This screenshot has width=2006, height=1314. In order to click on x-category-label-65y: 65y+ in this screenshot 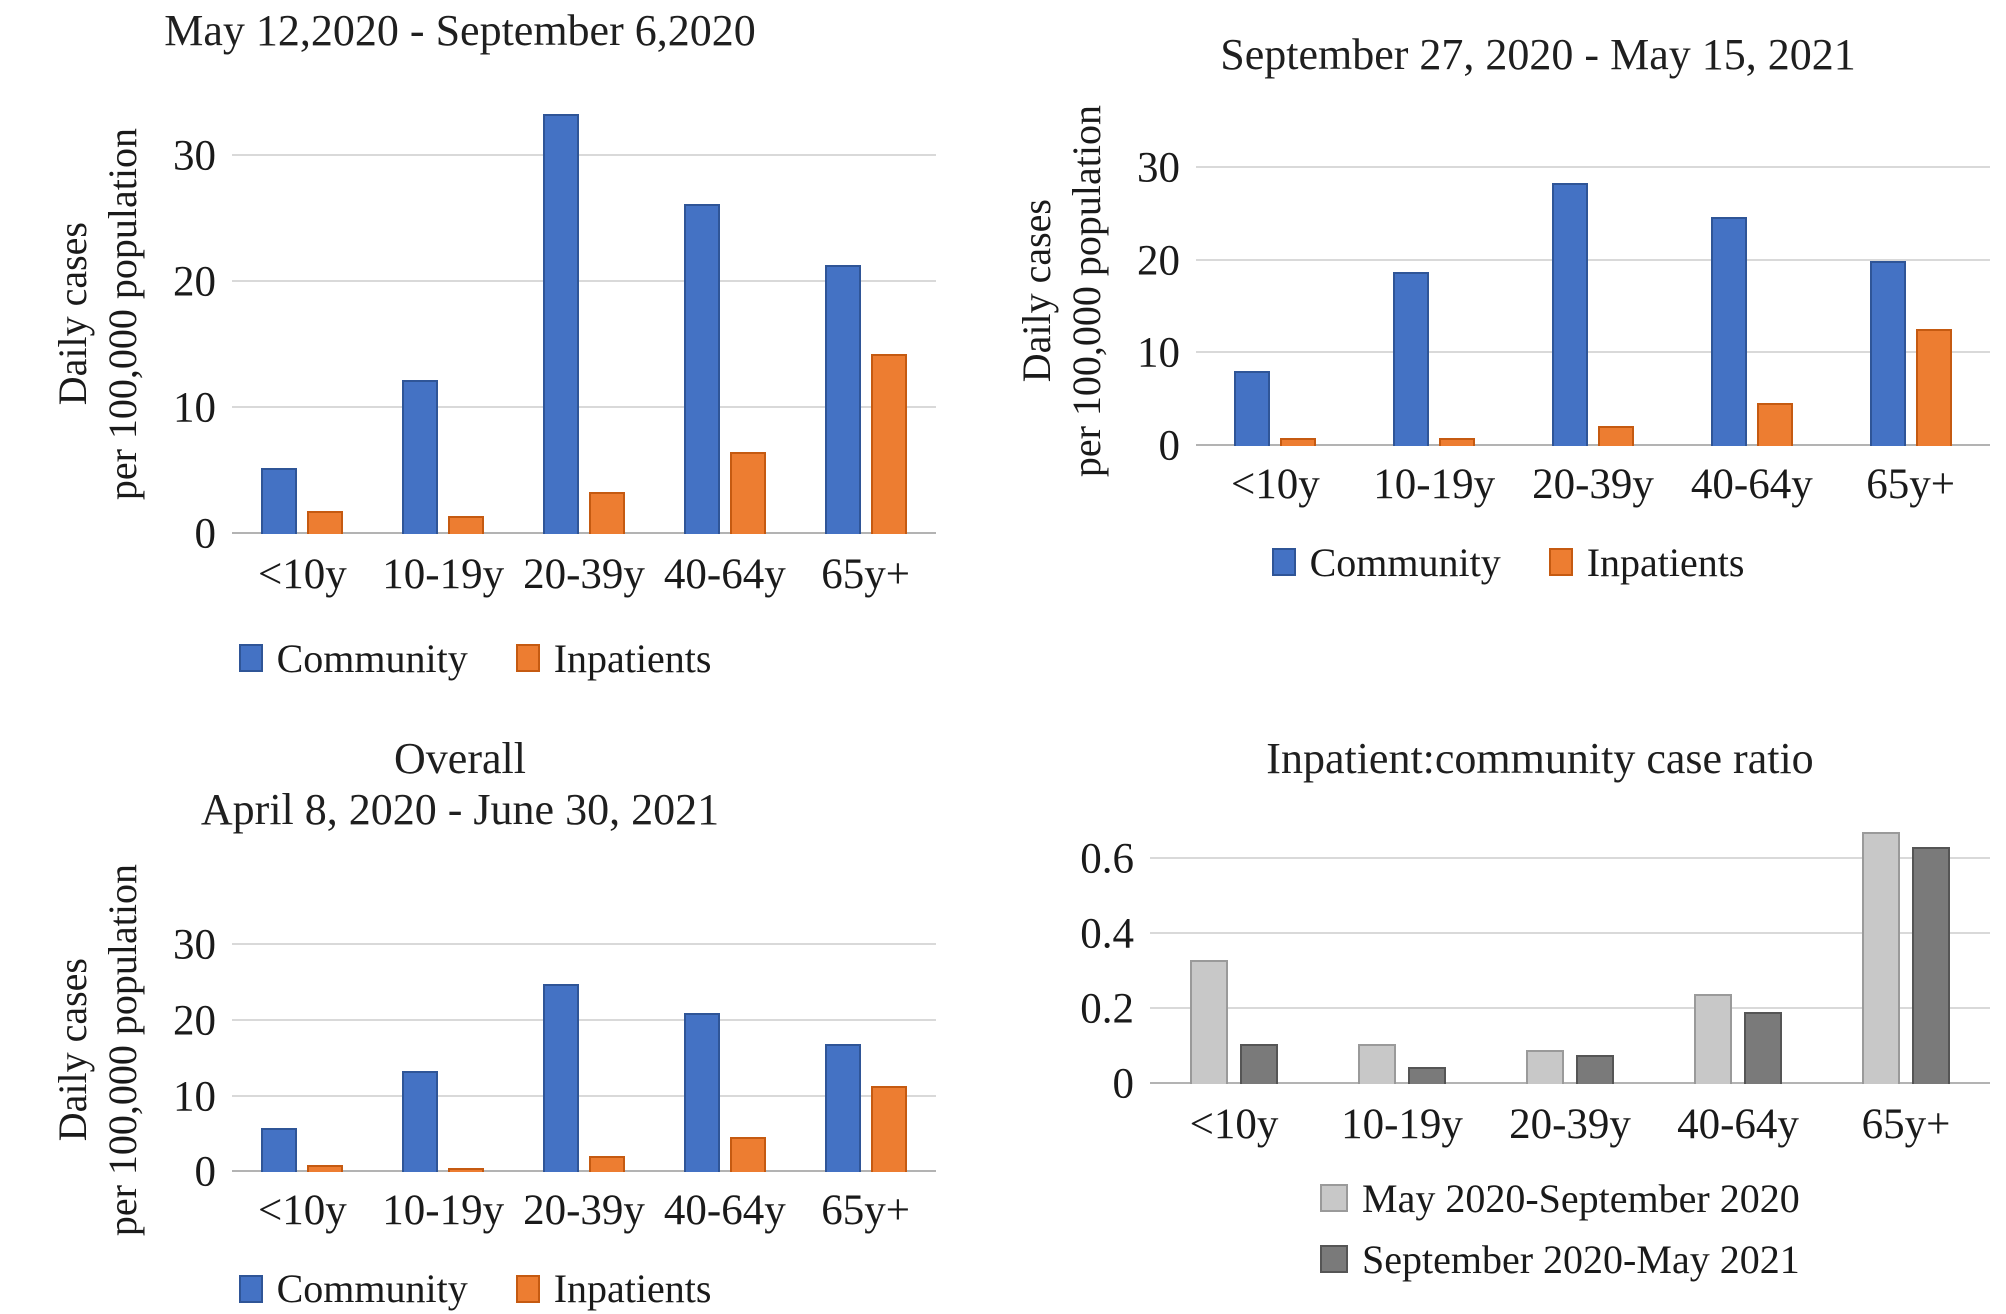, I will do `click(865, 574)`.